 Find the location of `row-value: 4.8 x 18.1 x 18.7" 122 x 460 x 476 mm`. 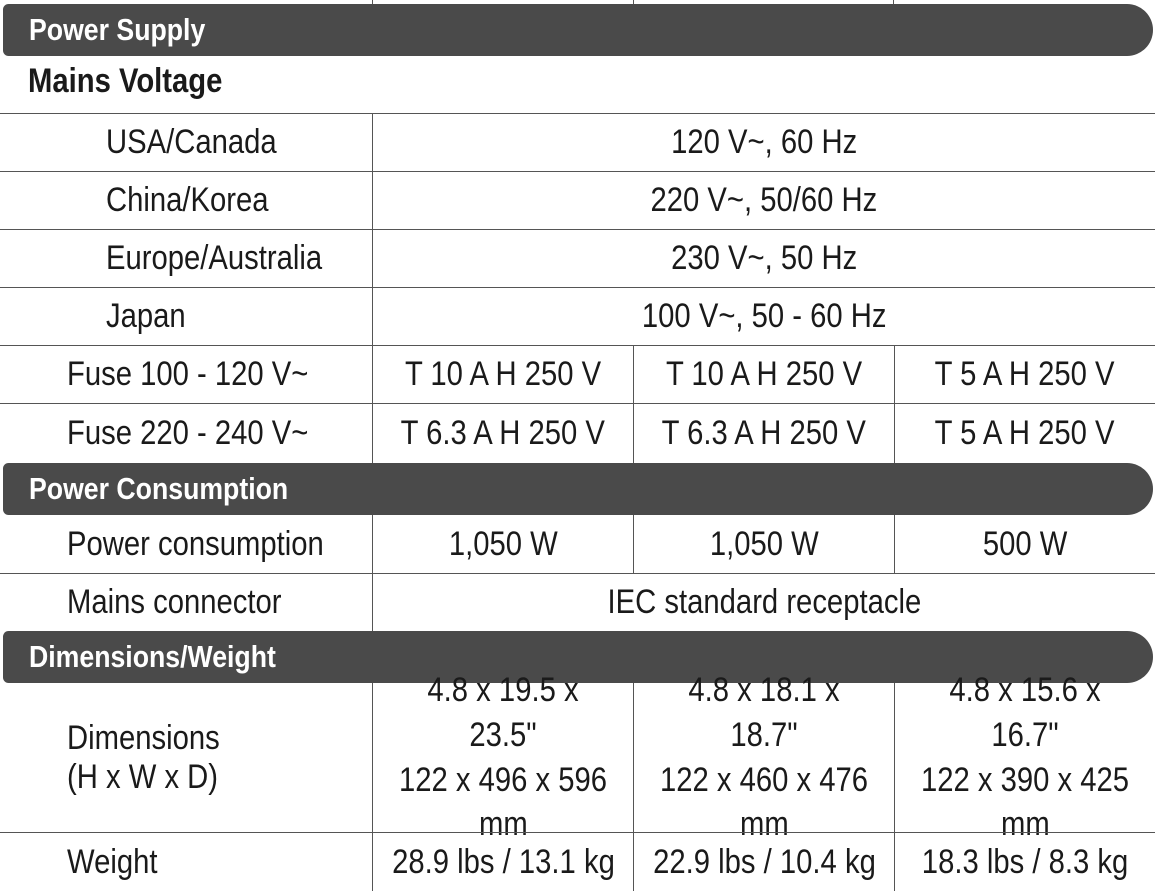

row-value: 4.8 x 18.1 x 18.7" 122 x 460 x 476 mm is located at coordinates (763, 757).